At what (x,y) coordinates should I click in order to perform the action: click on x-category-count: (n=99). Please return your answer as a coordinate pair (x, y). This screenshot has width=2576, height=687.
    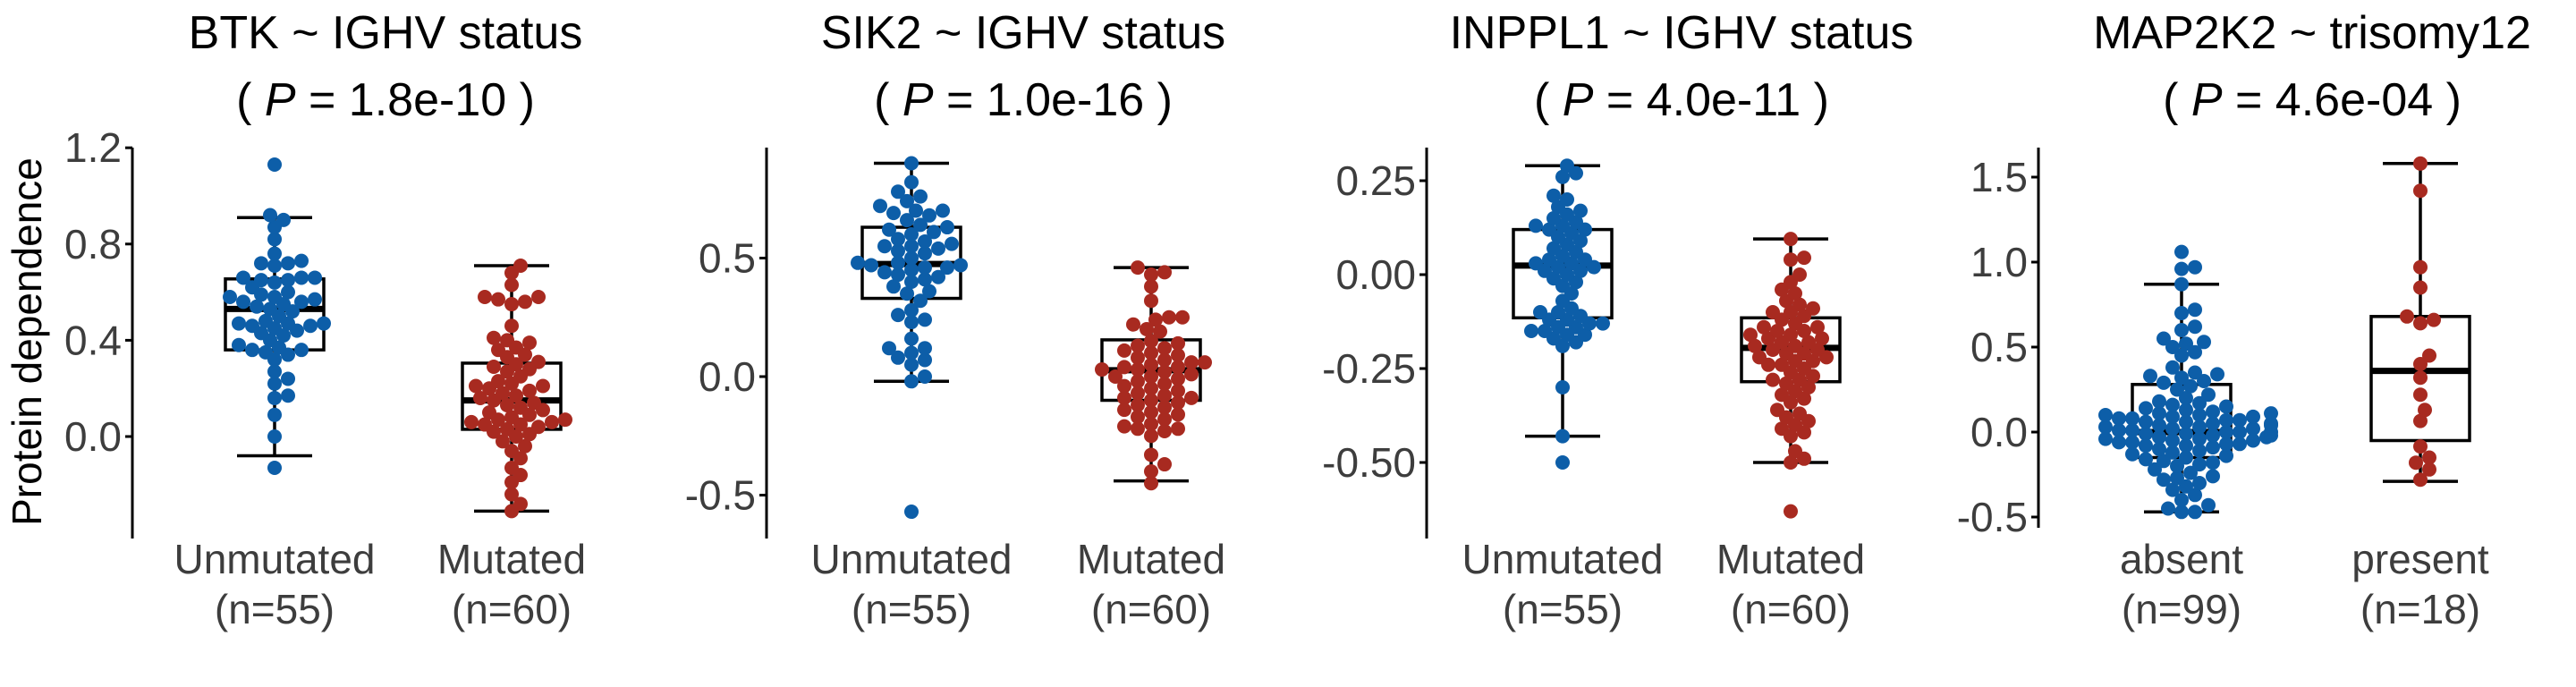
    Looking at the image, I should click on (2181, 609).